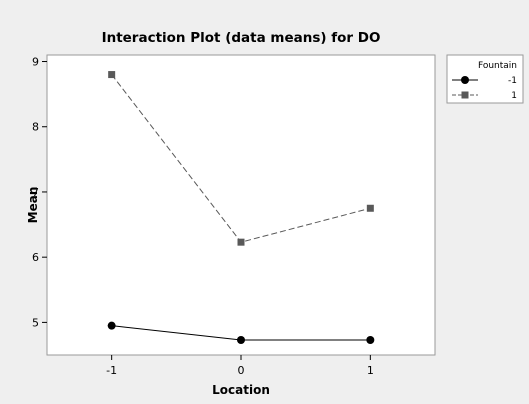 The image size is (529, 404). What do you see at coordinates (484, 88) in the screenshot?
I see `legend-entries: -1 1` at bounding box center [484, 88].